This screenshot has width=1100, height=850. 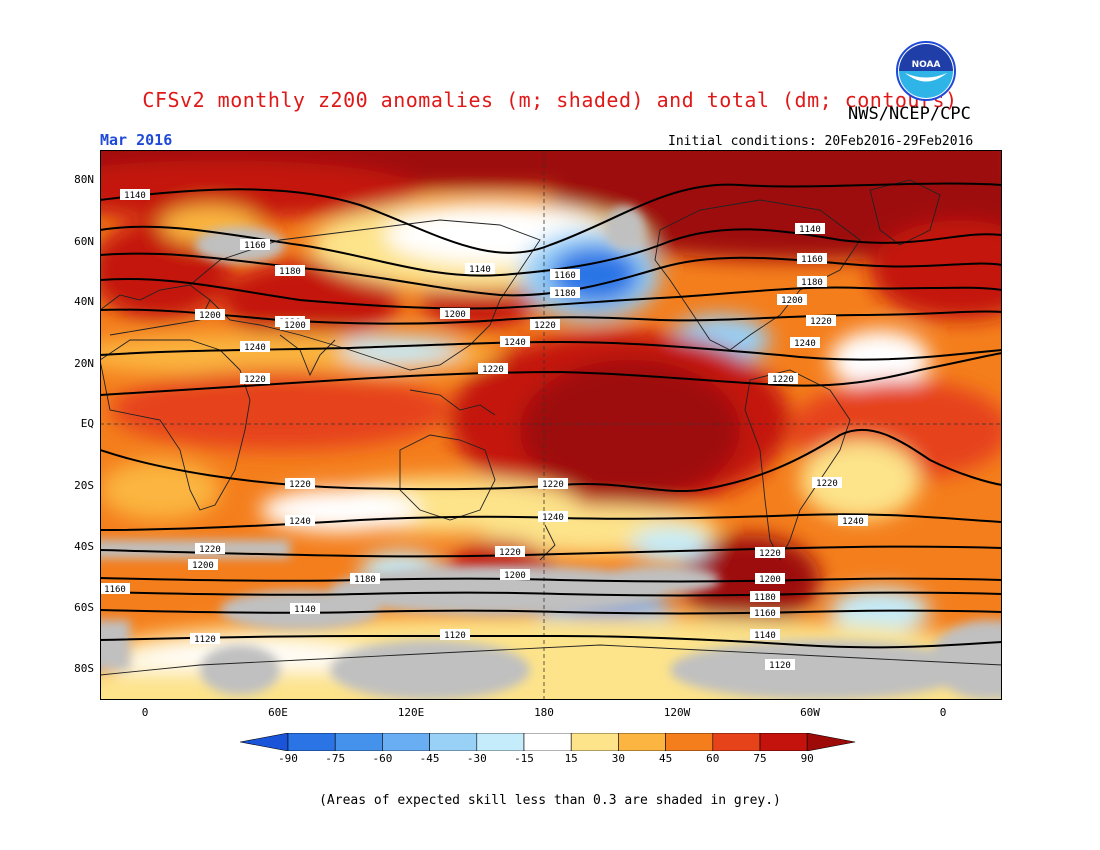 What do you see at coordinates (821, 141) in the screenshot?
I see `initial-conditions-label: Initial conditions: 20Feb2016-29Feb2016` at bounding box center [821, 141].